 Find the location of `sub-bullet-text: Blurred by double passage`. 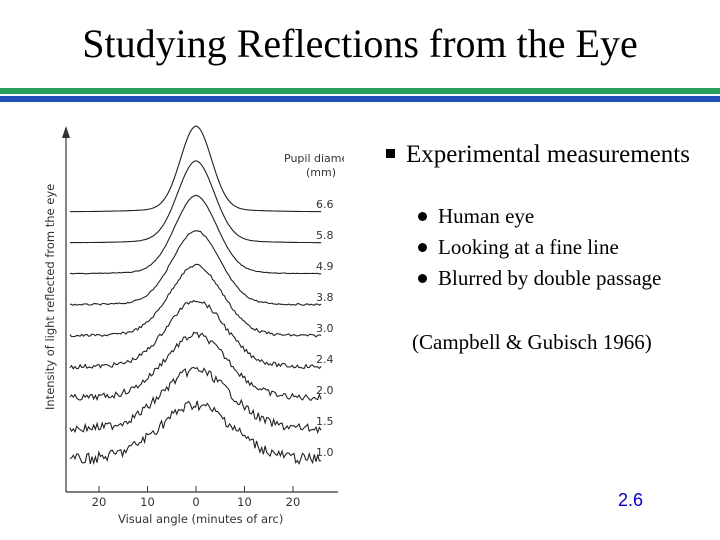

sub-bullet-text: Blurred by double passage is located at coordinates (550, 278).